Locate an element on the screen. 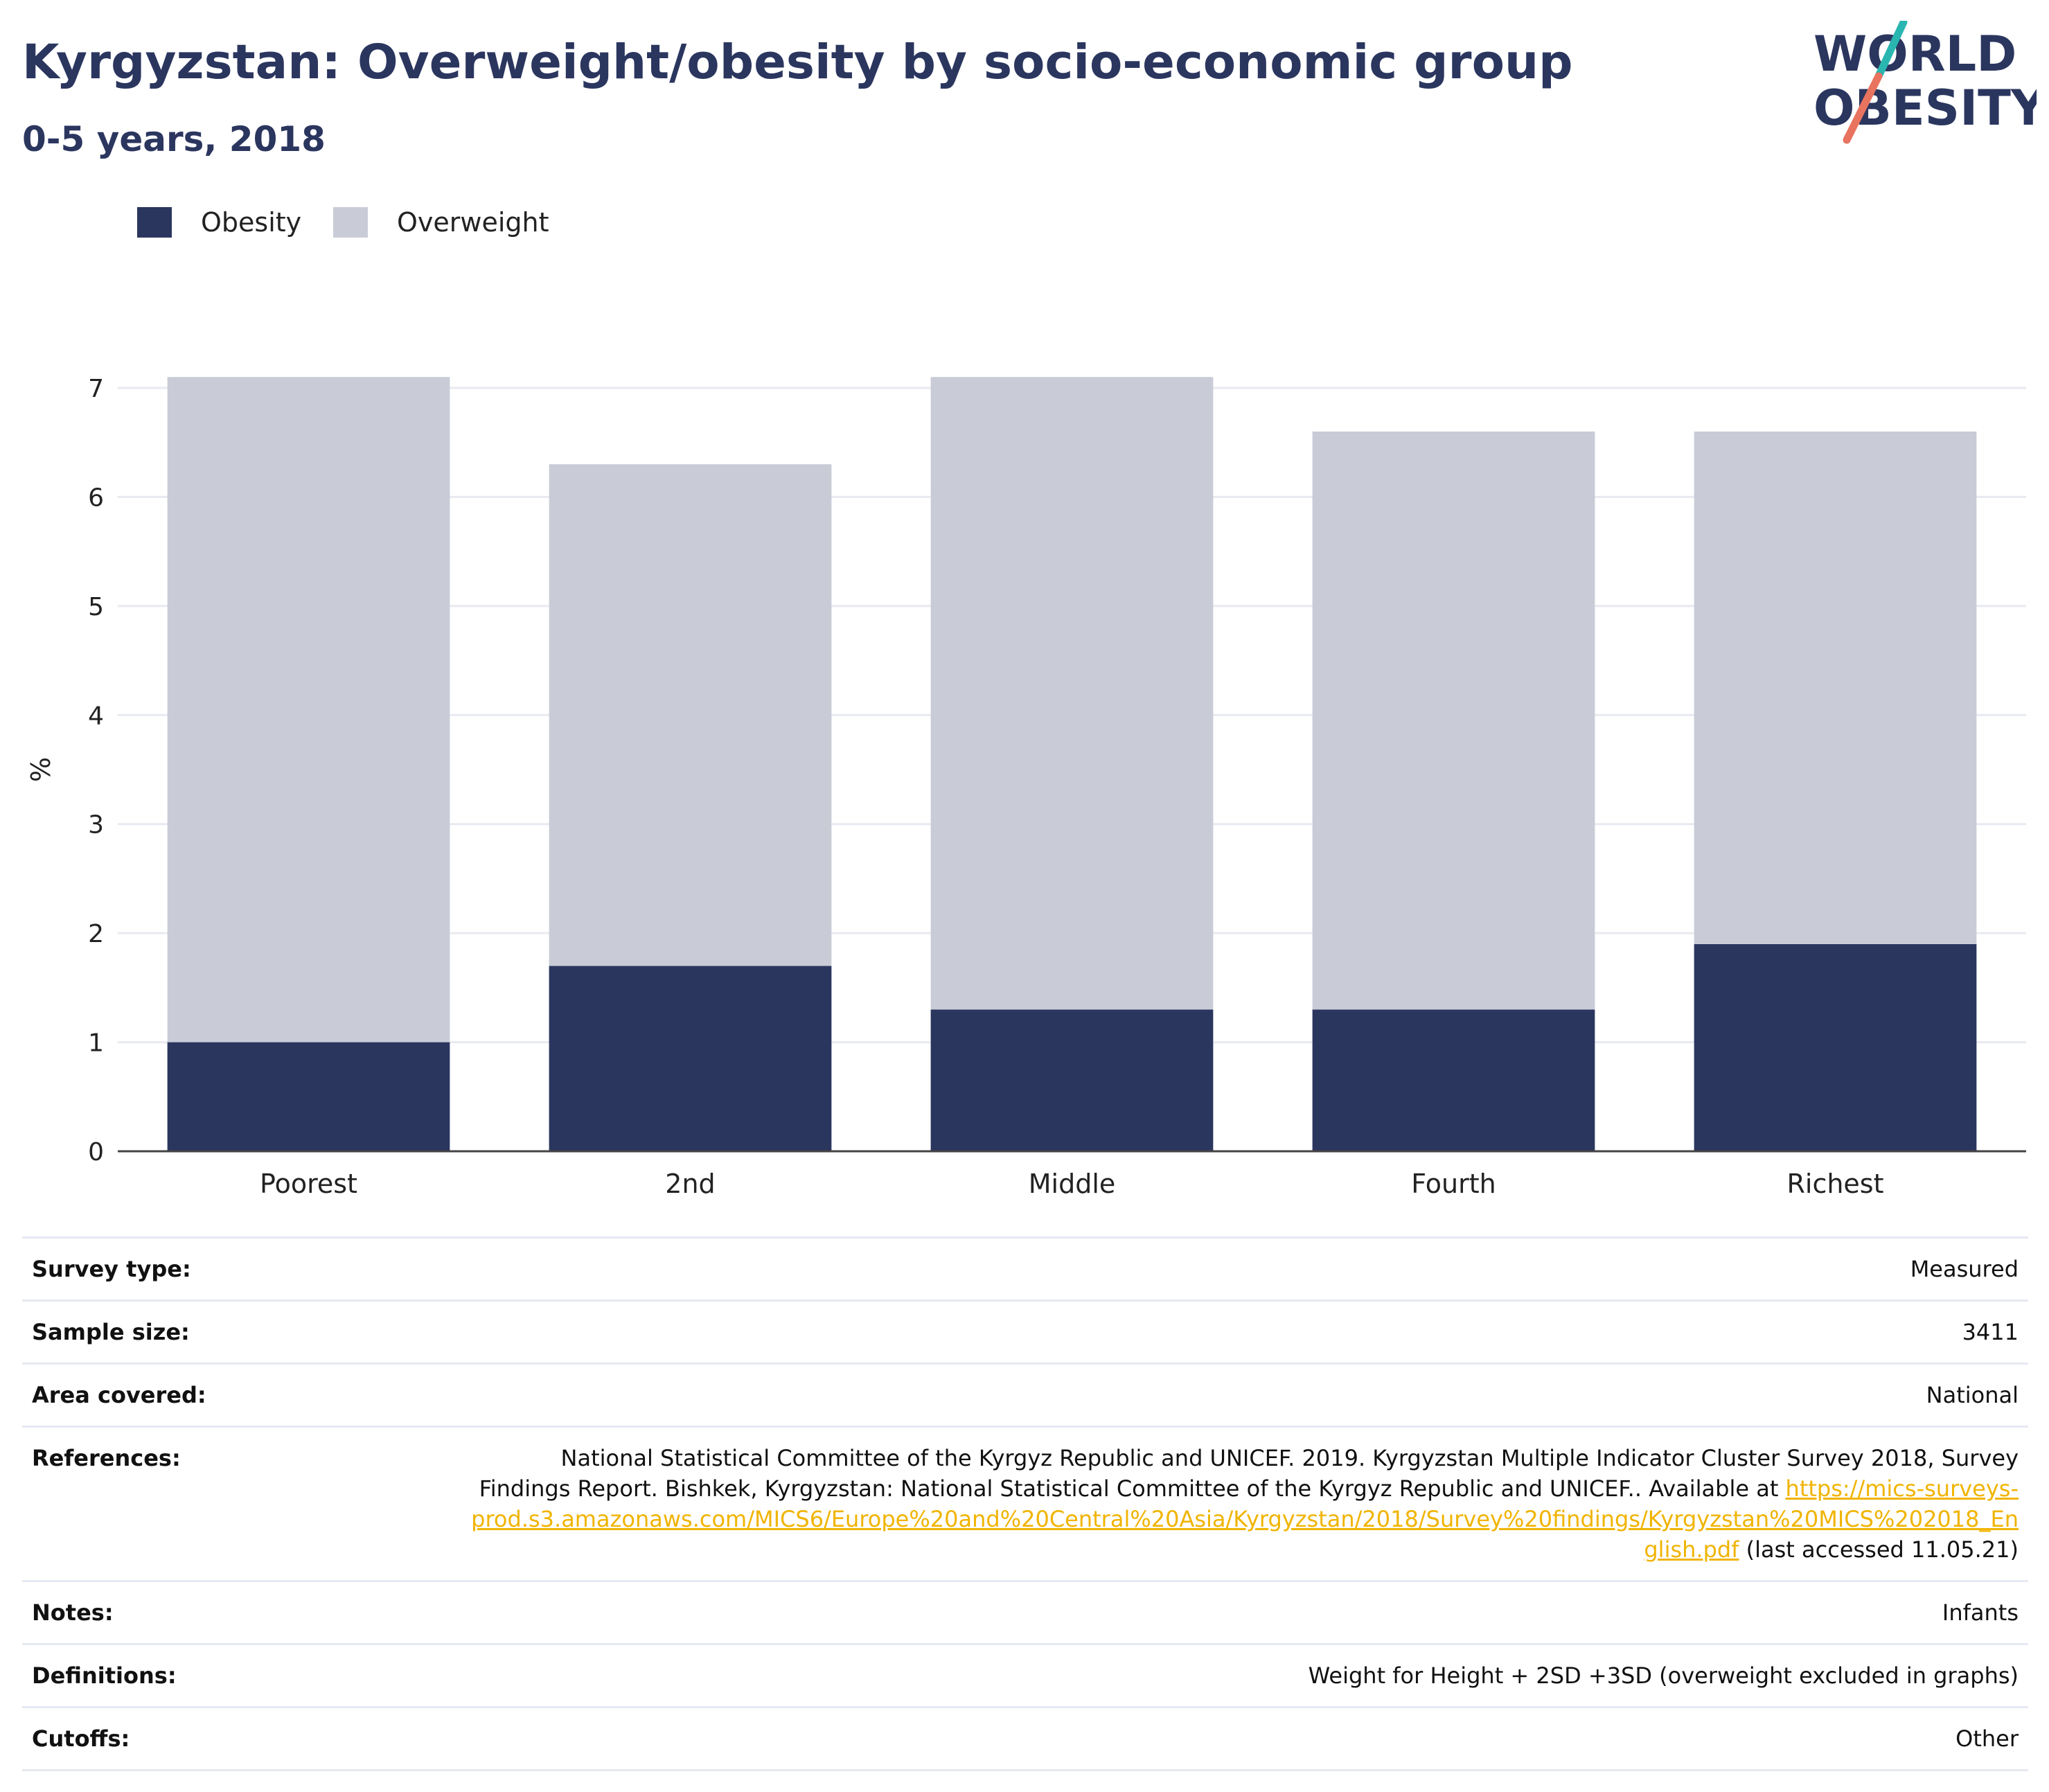  info-key: Cutoffs: is located at coordinates (240, 1738).